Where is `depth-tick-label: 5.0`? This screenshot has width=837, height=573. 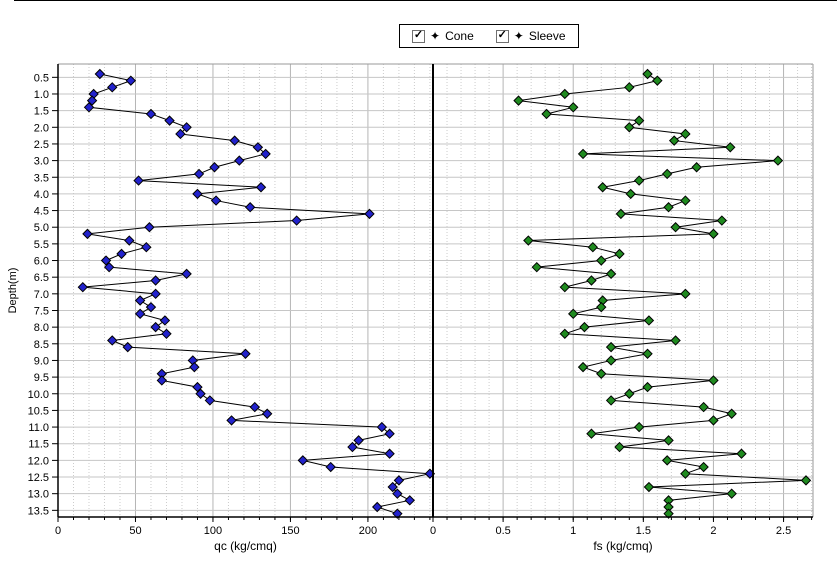
depth-tick-label: 5.0 is located at coordinates (41, 228).